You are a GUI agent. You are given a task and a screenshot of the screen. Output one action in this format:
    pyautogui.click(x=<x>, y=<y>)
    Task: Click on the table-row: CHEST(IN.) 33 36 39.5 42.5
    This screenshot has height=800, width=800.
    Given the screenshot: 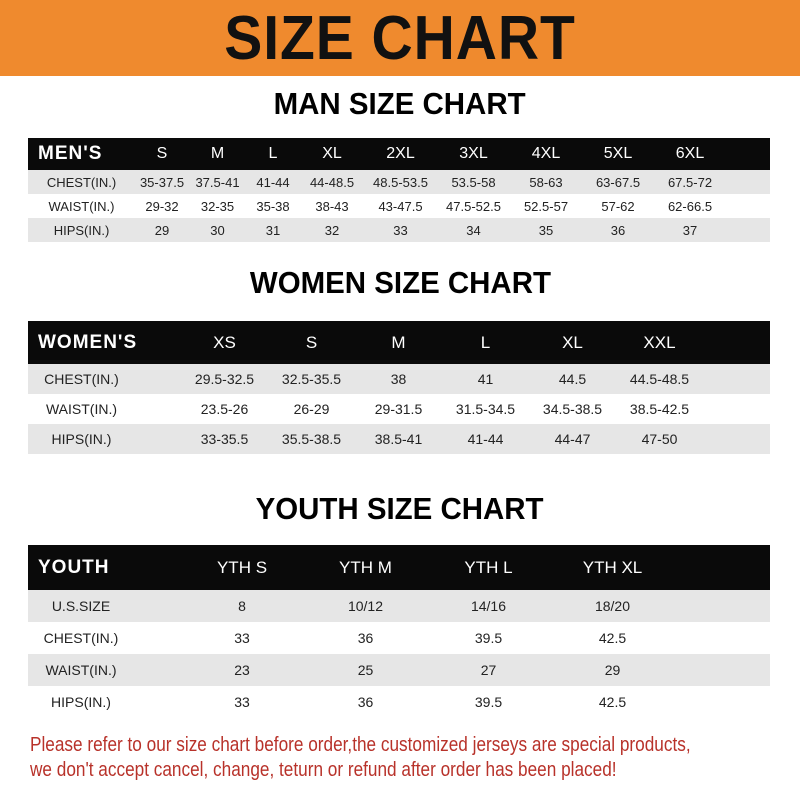 What is the action you would take?
    pyautogui.click(x=399, y=638)
    